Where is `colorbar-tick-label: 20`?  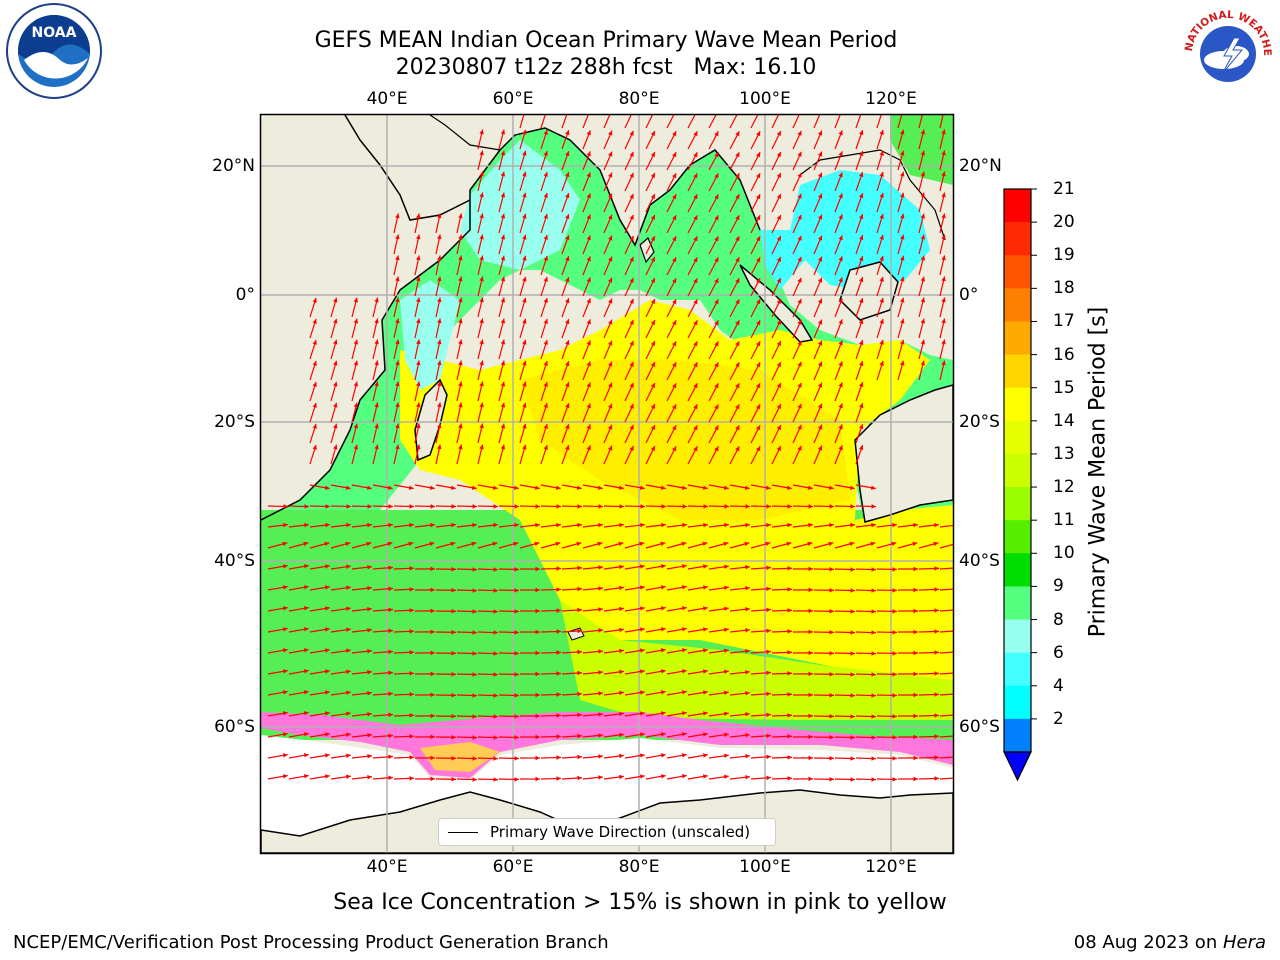 colorbar-tick-label: 20 is located at coordinates (1064, 222).